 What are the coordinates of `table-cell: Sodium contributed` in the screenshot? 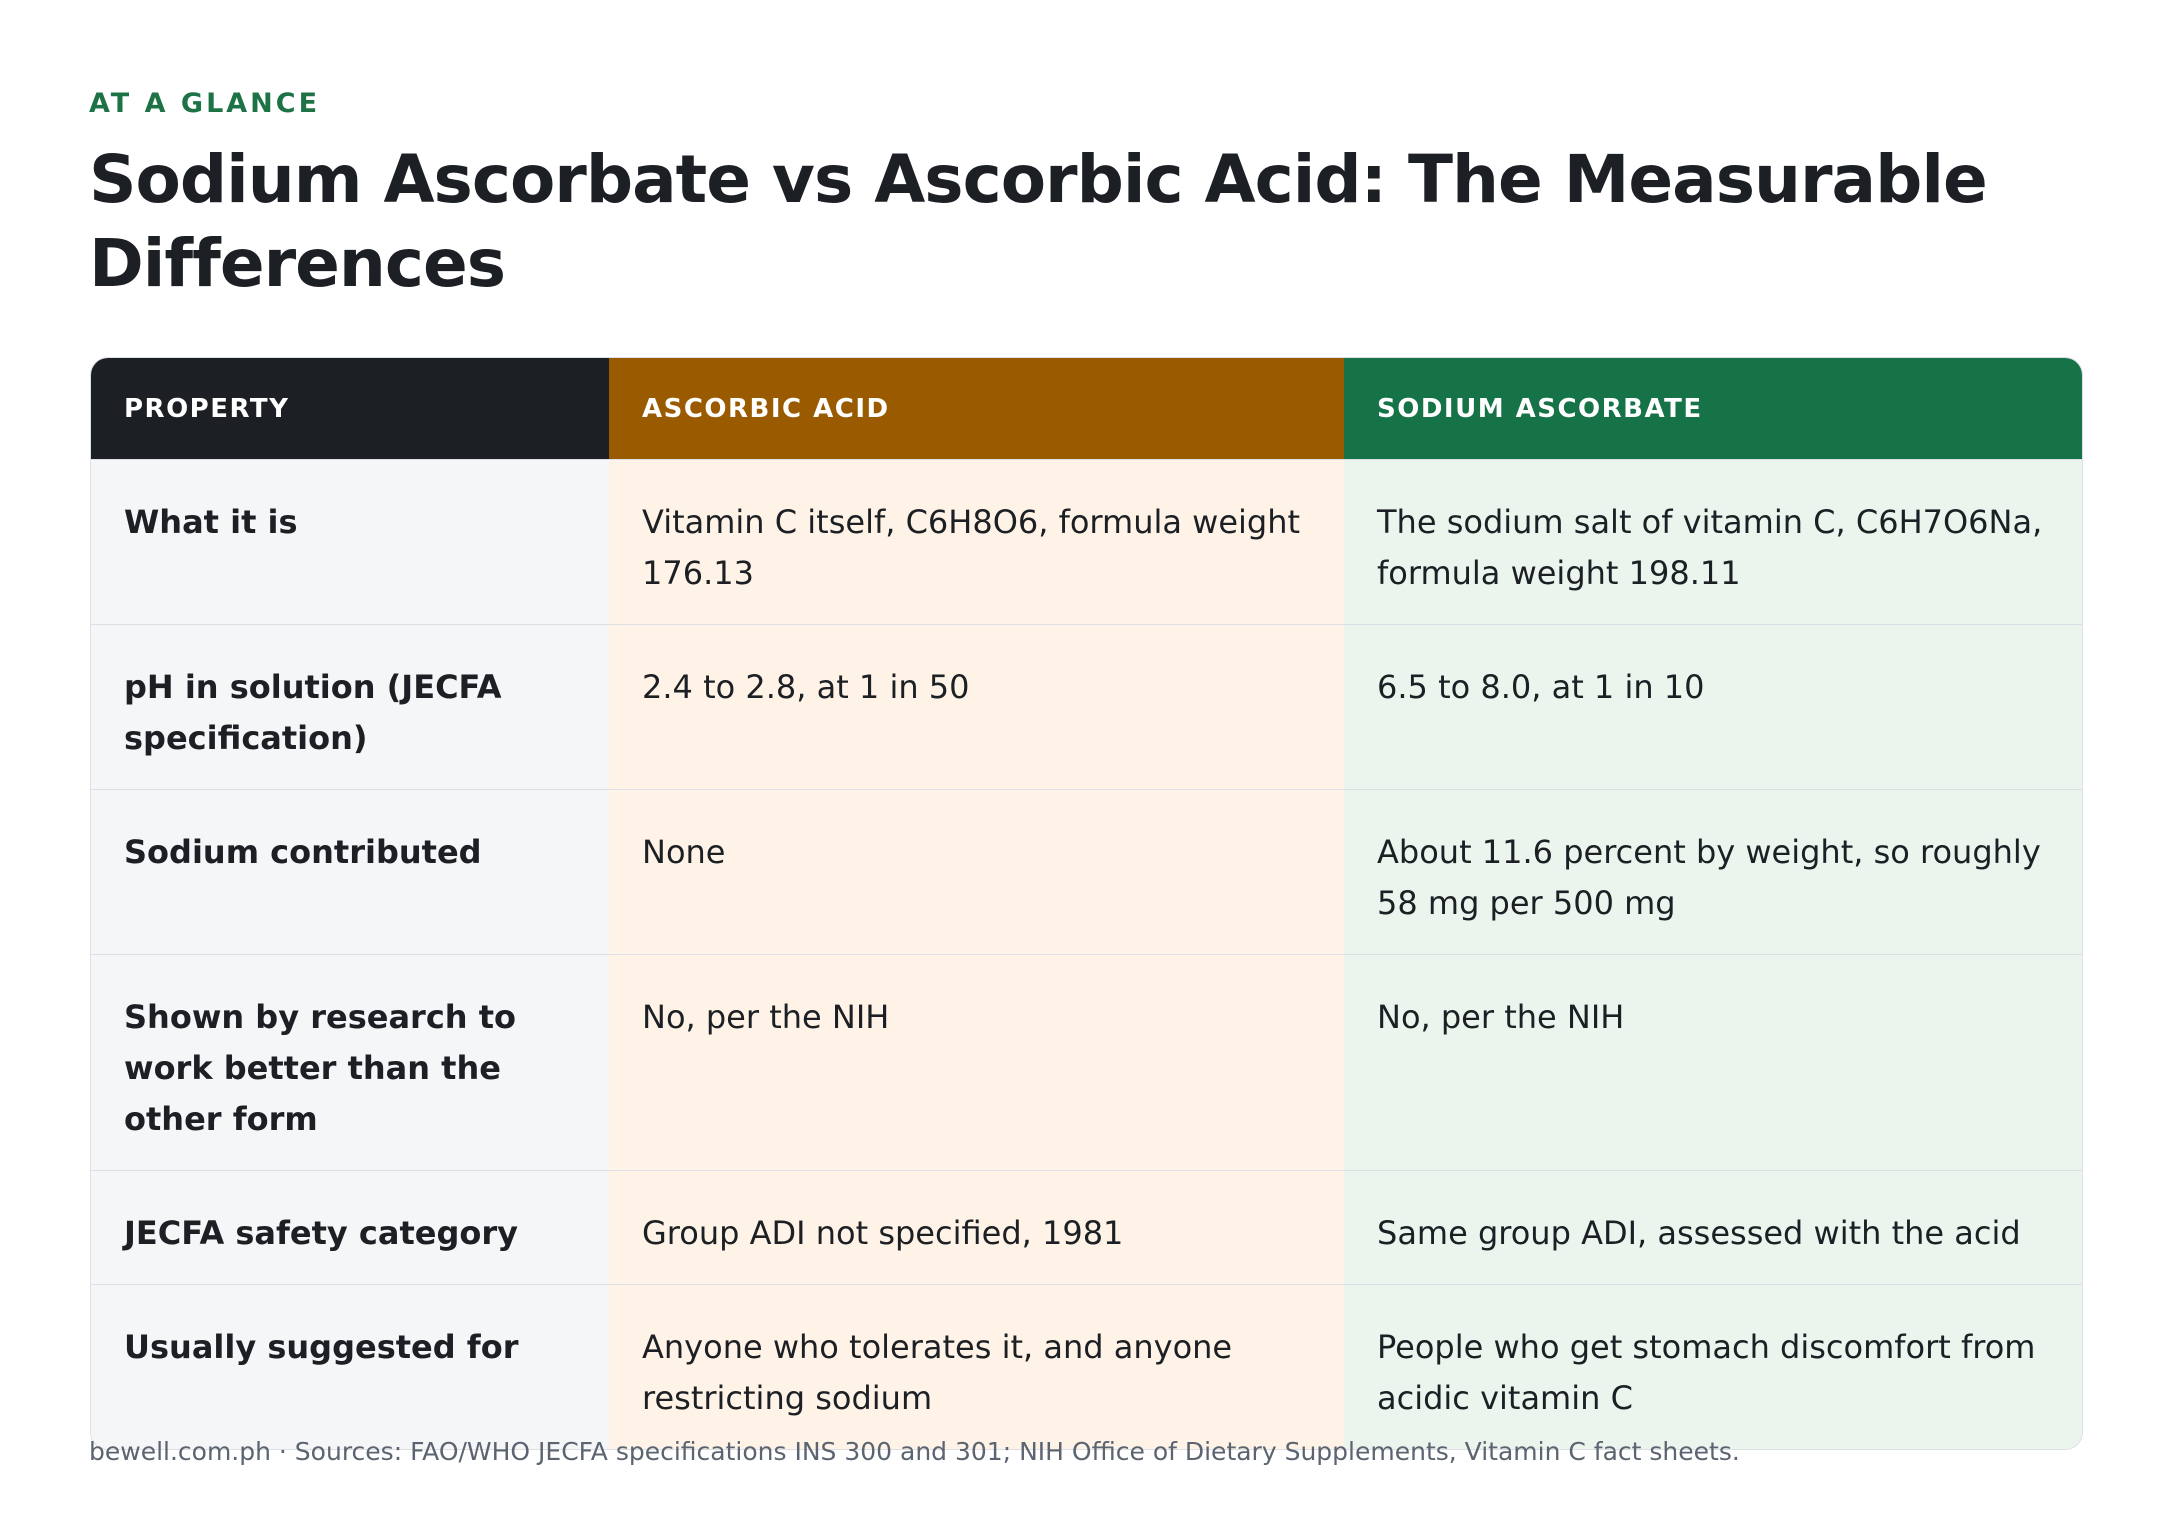 It's located at (350, 872).